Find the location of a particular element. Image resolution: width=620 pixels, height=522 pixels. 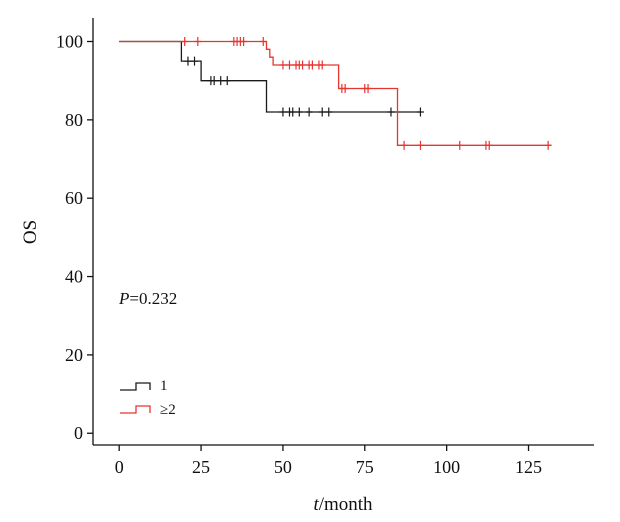

x-tick-label: 0 is located at coordinates (119, 467).